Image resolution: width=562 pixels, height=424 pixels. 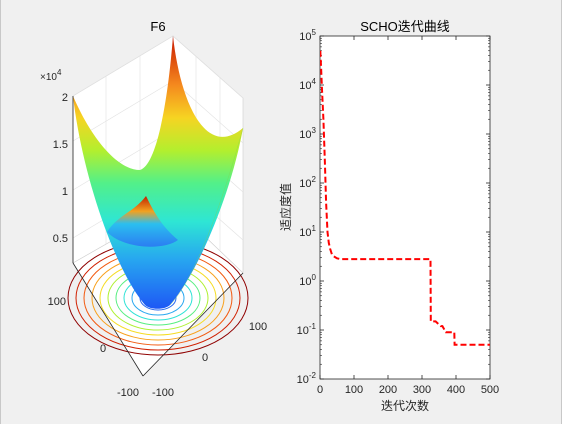 I want to click on y-tick-label: 10⁵, so click(x=307, y=35).